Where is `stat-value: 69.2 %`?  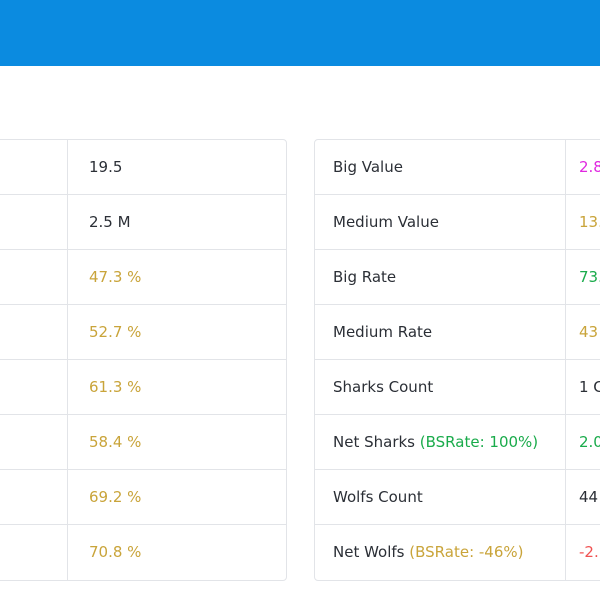
stat-value: 69.2 % is located at coordinates (115, 497).